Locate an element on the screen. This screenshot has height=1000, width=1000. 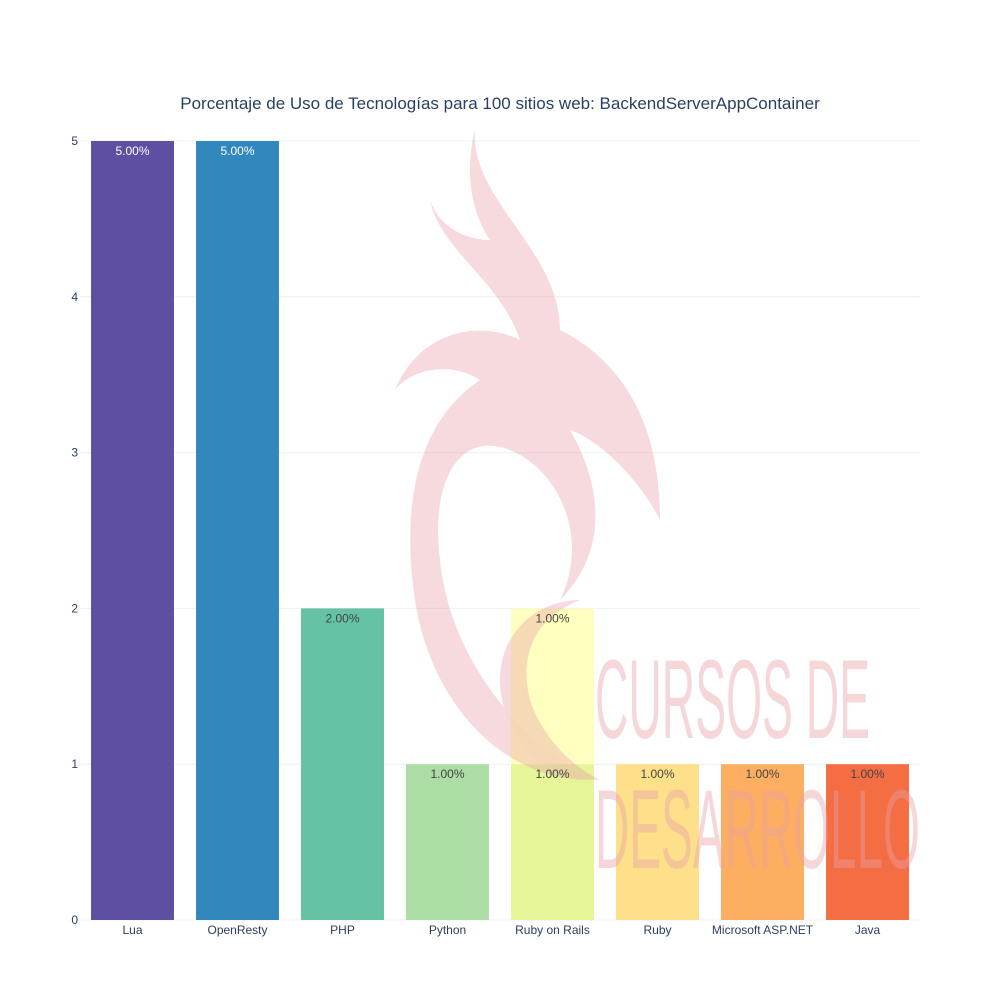
x-tick-label: Lua is located at coordinates (132, 930).